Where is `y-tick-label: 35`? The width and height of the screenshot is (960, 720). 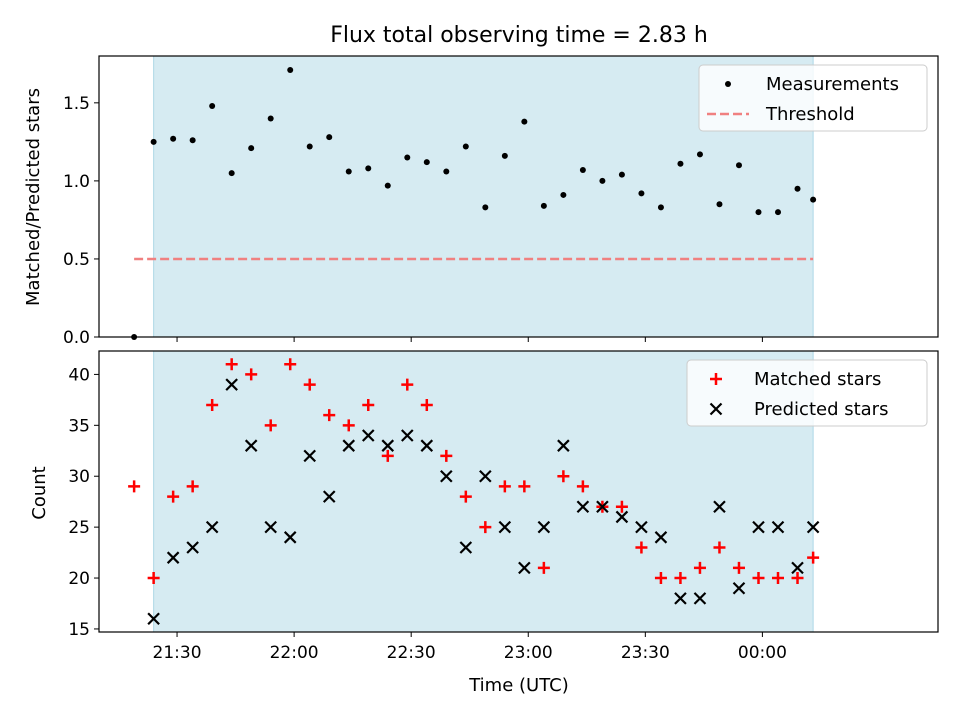 y-tick-label: 35 is located at coordinates (79, 426).